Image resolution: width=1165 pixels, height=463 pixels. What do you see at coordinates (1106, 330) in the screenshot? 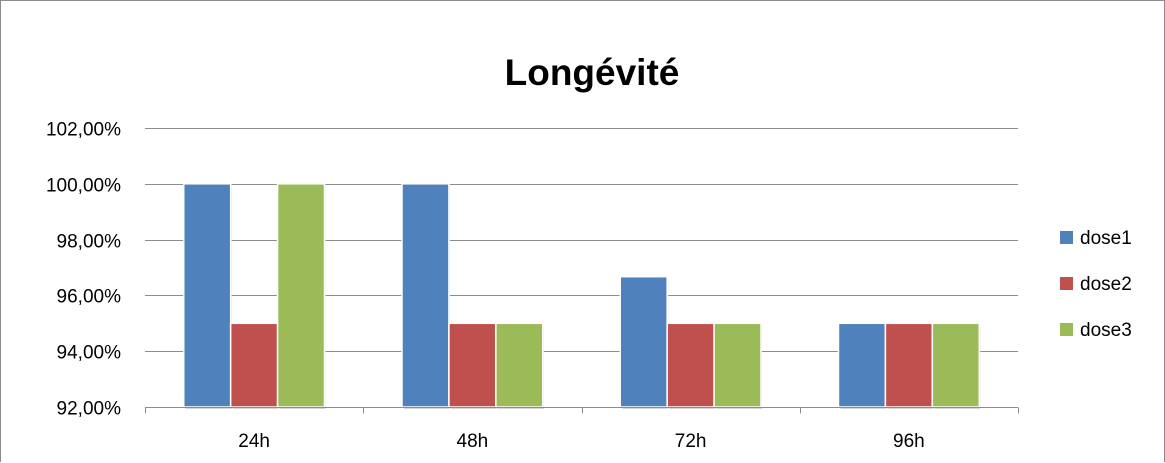
I see `legend-label: dose3` at bounding box center [1106, 330].